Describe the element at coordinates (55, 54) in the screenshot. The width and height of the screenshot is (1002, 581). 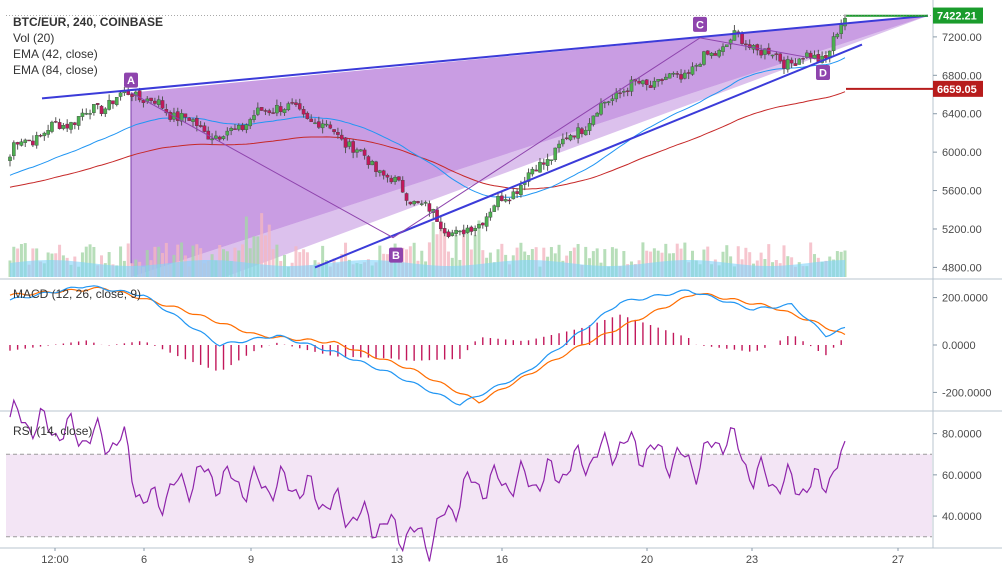
I see `ema42-indicator-label: EMA (42, close)` at that location.